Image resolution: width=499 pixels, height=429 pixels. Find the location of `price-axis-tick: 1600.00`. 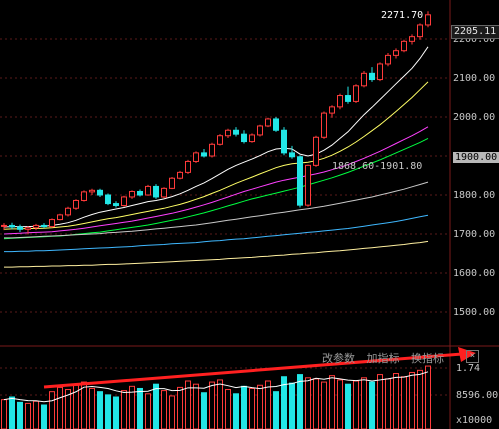

price-axis-tick: 1600.00 is located at coordinates (474, 273).